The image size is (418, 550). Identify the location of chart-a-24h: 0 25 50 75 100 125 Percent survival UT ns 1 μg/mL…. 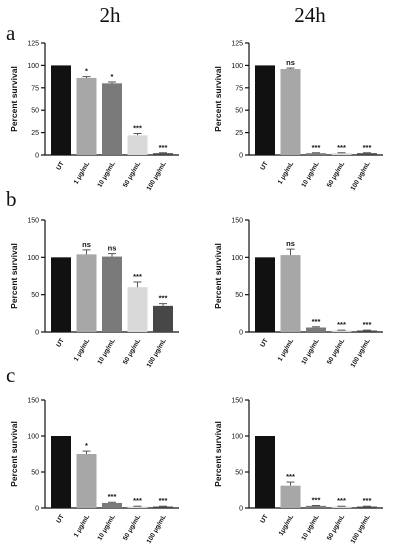
(298, 116).